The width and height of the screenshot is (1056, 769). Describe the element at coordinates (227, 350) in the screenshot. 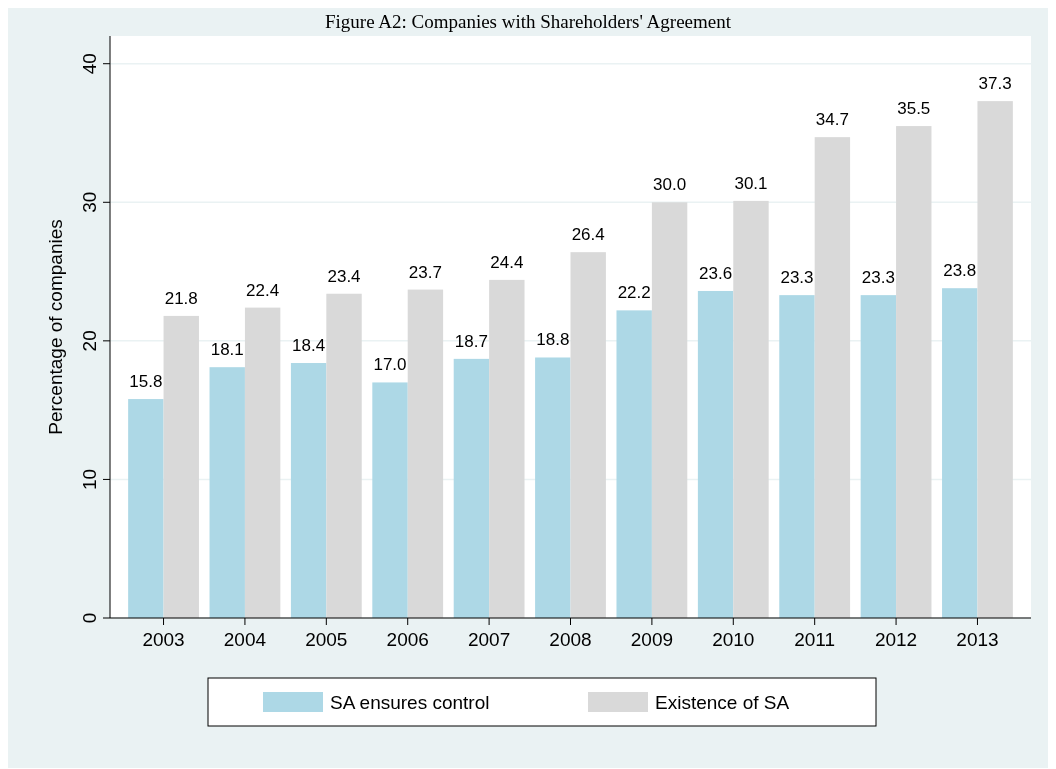

I see `data-label: 18.1` at that location.